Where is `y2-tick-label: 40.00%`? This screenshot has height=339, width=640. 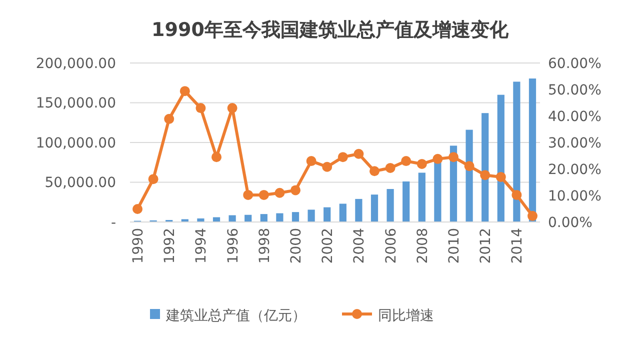 y2-tick-label: 40.00% is located at coordinates (575, 116).